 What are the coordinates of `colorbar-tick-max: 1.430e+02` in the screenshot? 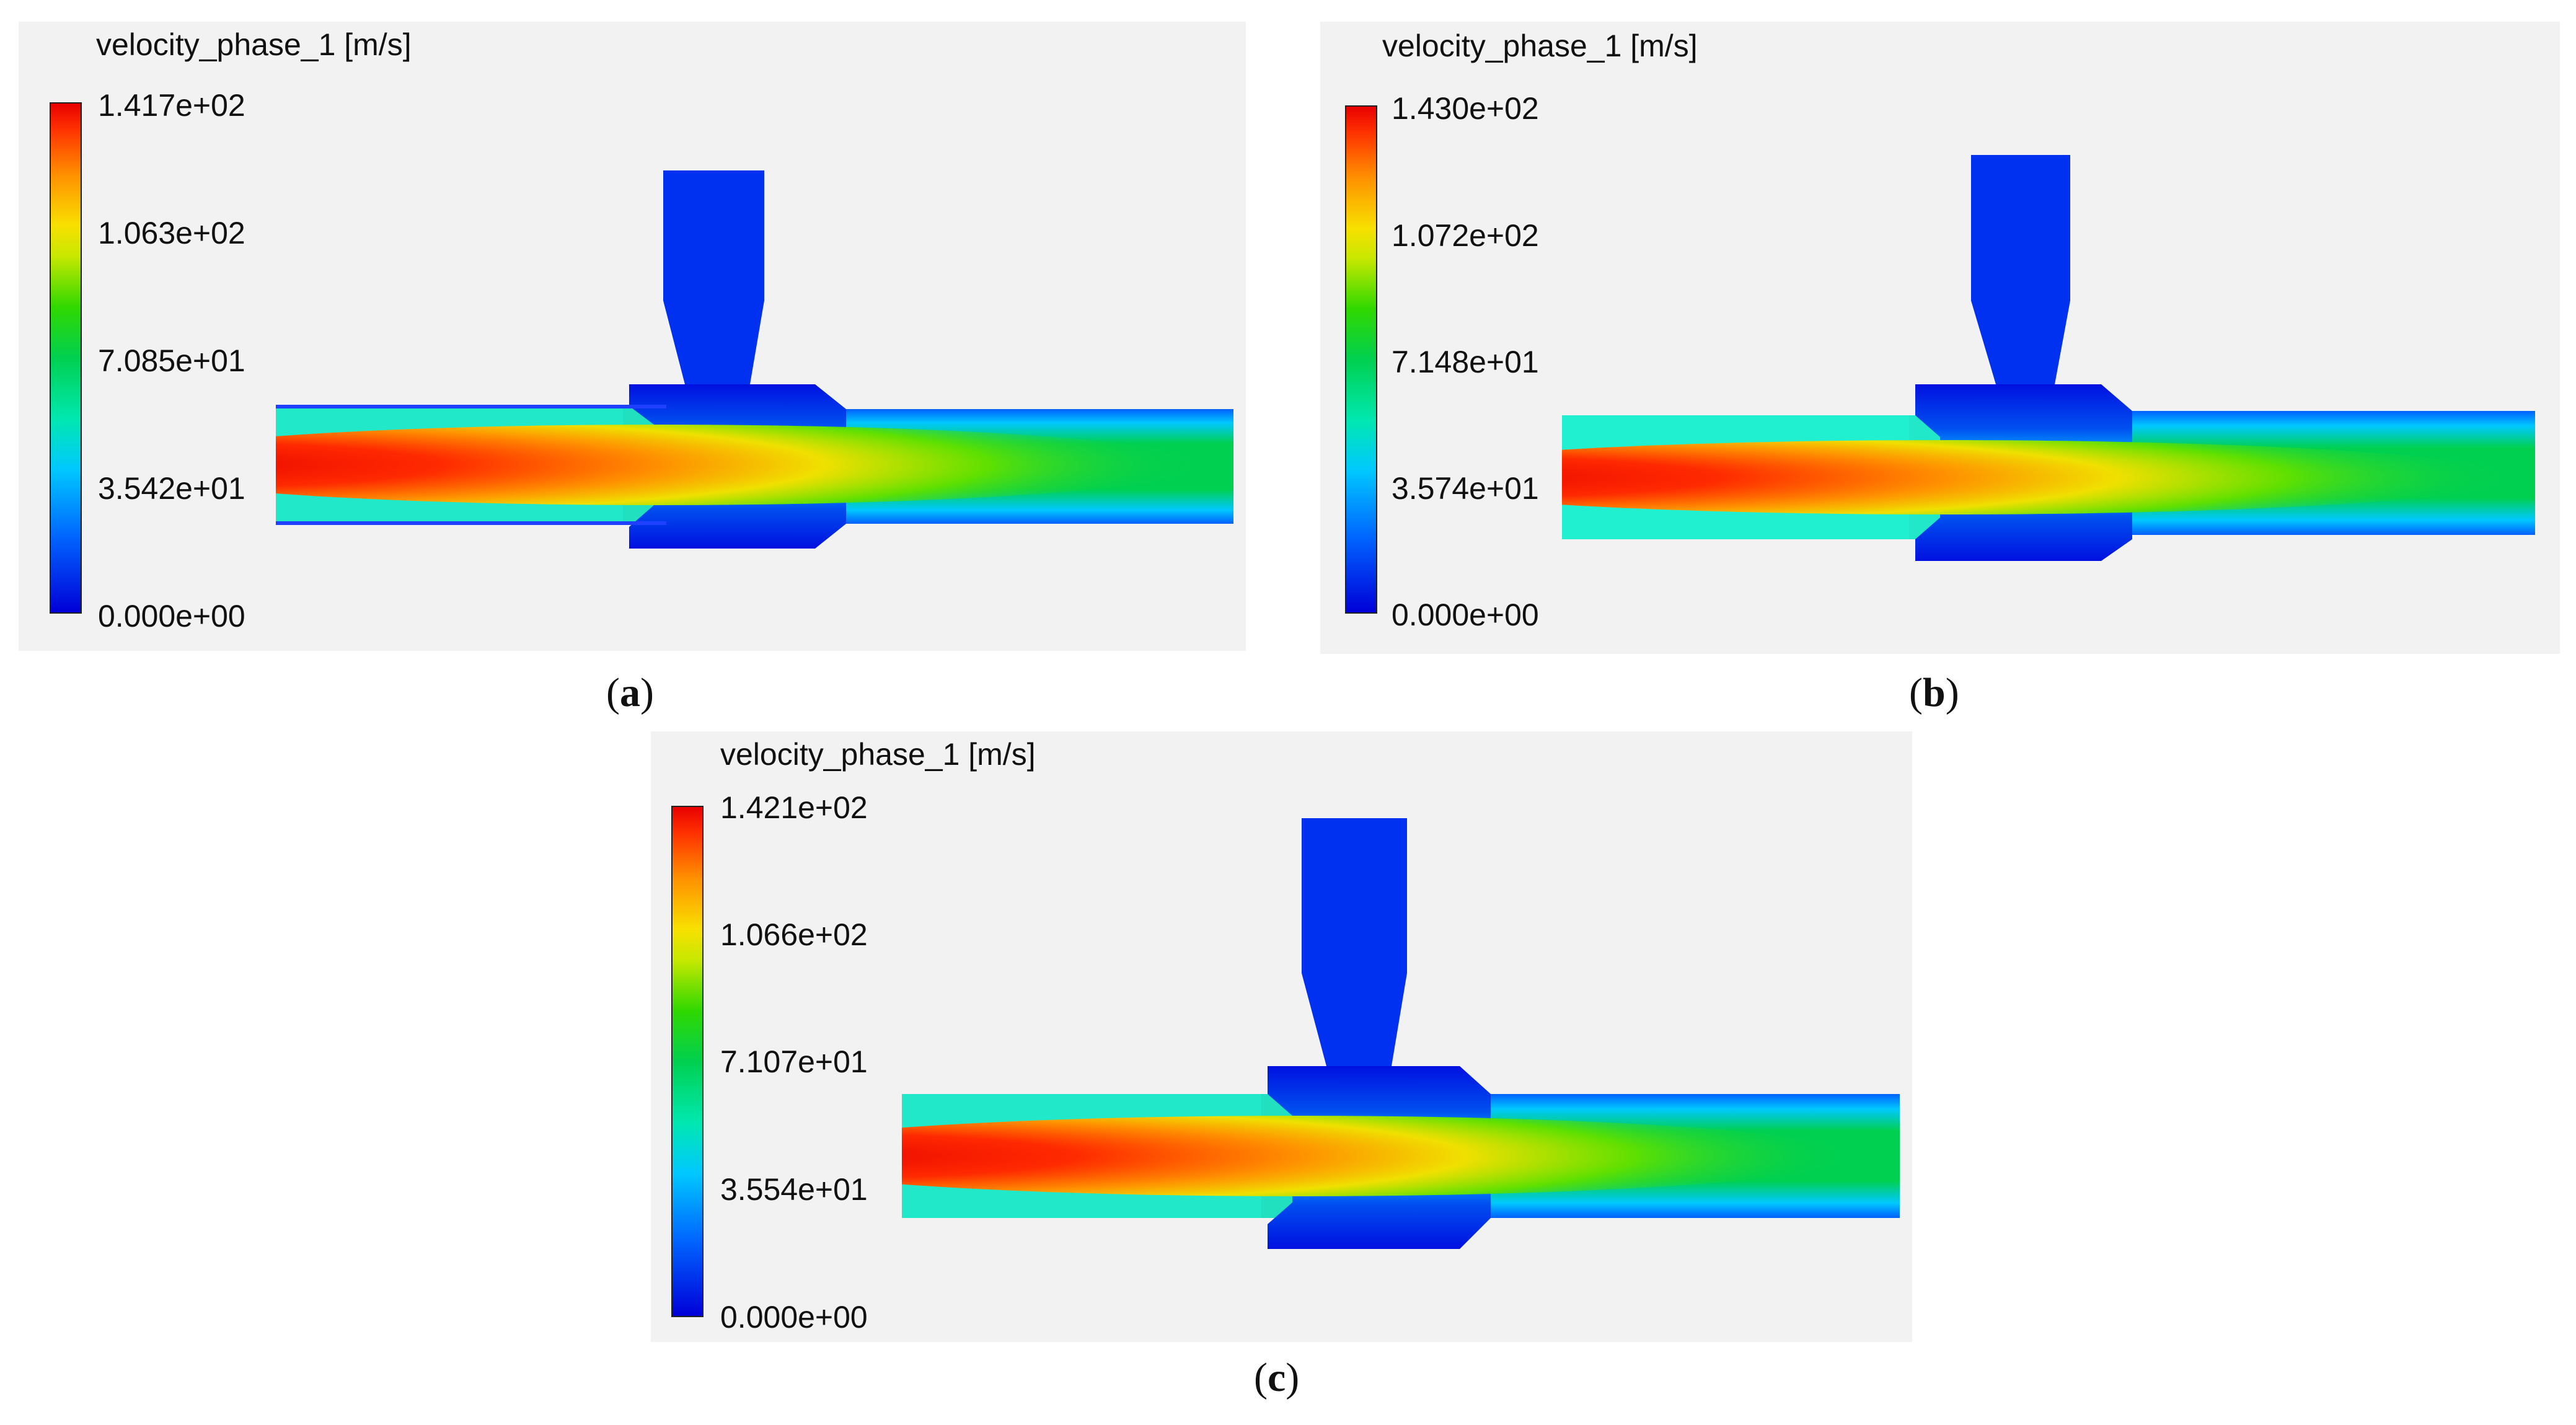 It's located at (1465, 108).